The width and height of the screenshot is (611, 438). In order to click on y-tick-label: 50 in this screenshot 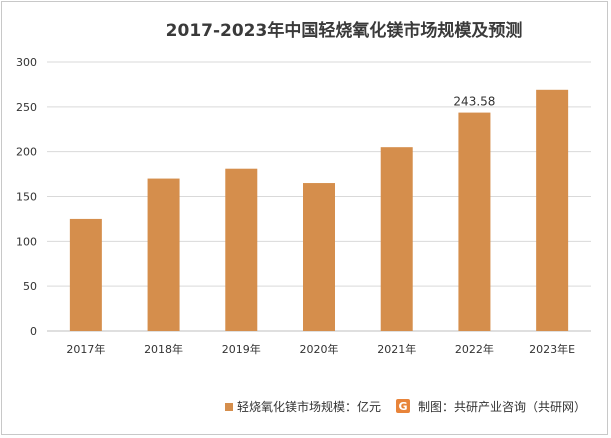, I will do `click(30, 286)`.